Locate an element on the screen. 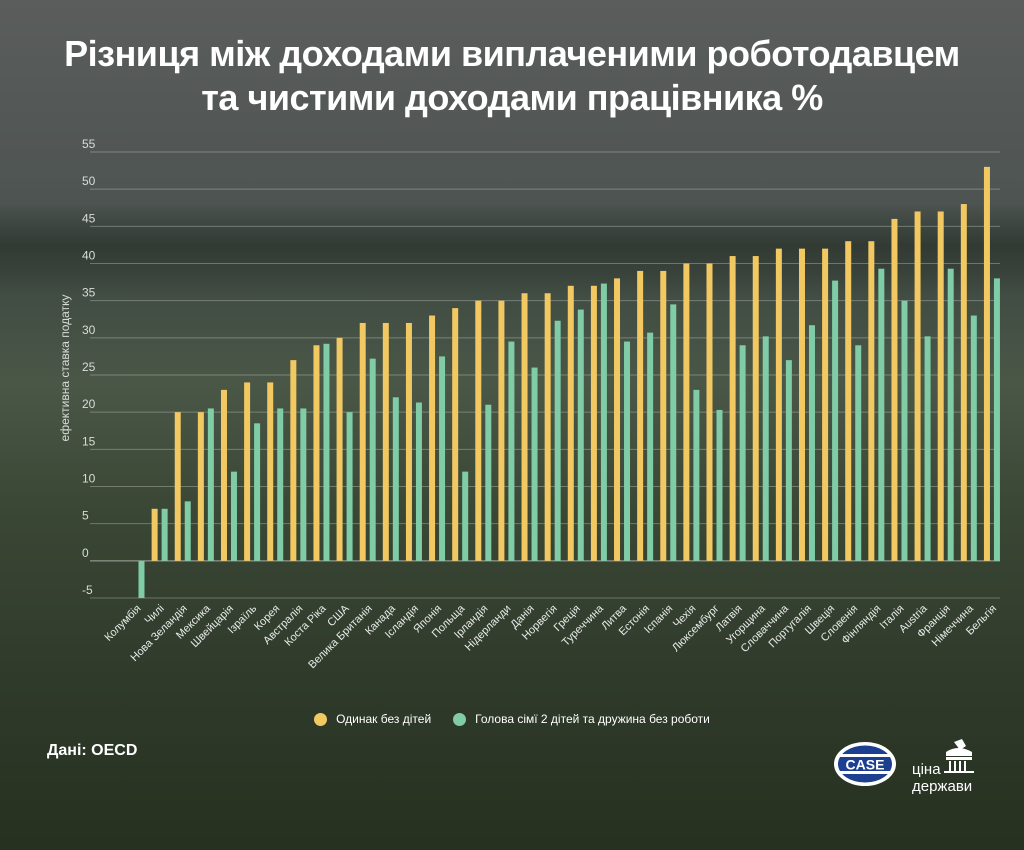 This screenshot has height=850, width=1024. y-tick-label: 30 is located at coordinates (89, 330).